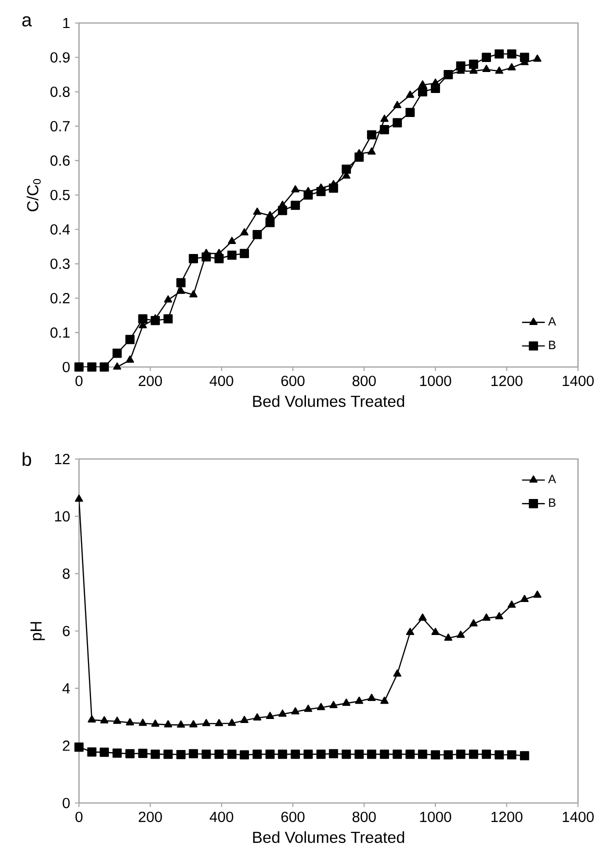 This screenshot has width=604, height=862. I want to click on y-axis-title: pH, so click(37, 631).